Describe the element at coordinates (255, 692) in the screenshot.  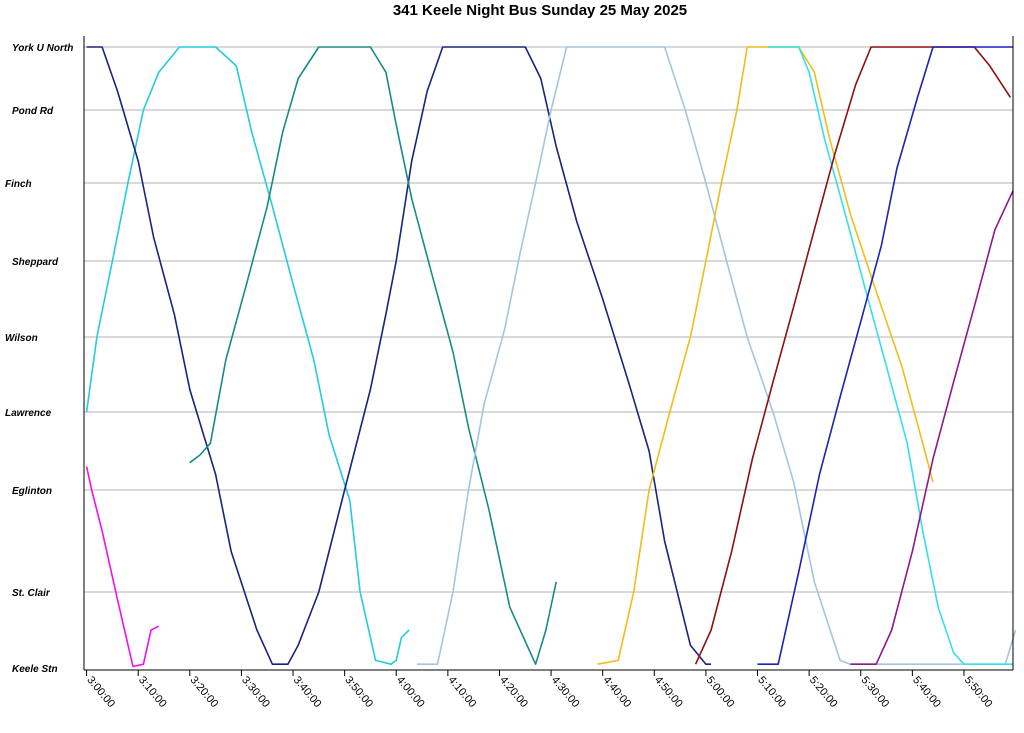
I see `x-tick-label: 3:30:00` at that location.